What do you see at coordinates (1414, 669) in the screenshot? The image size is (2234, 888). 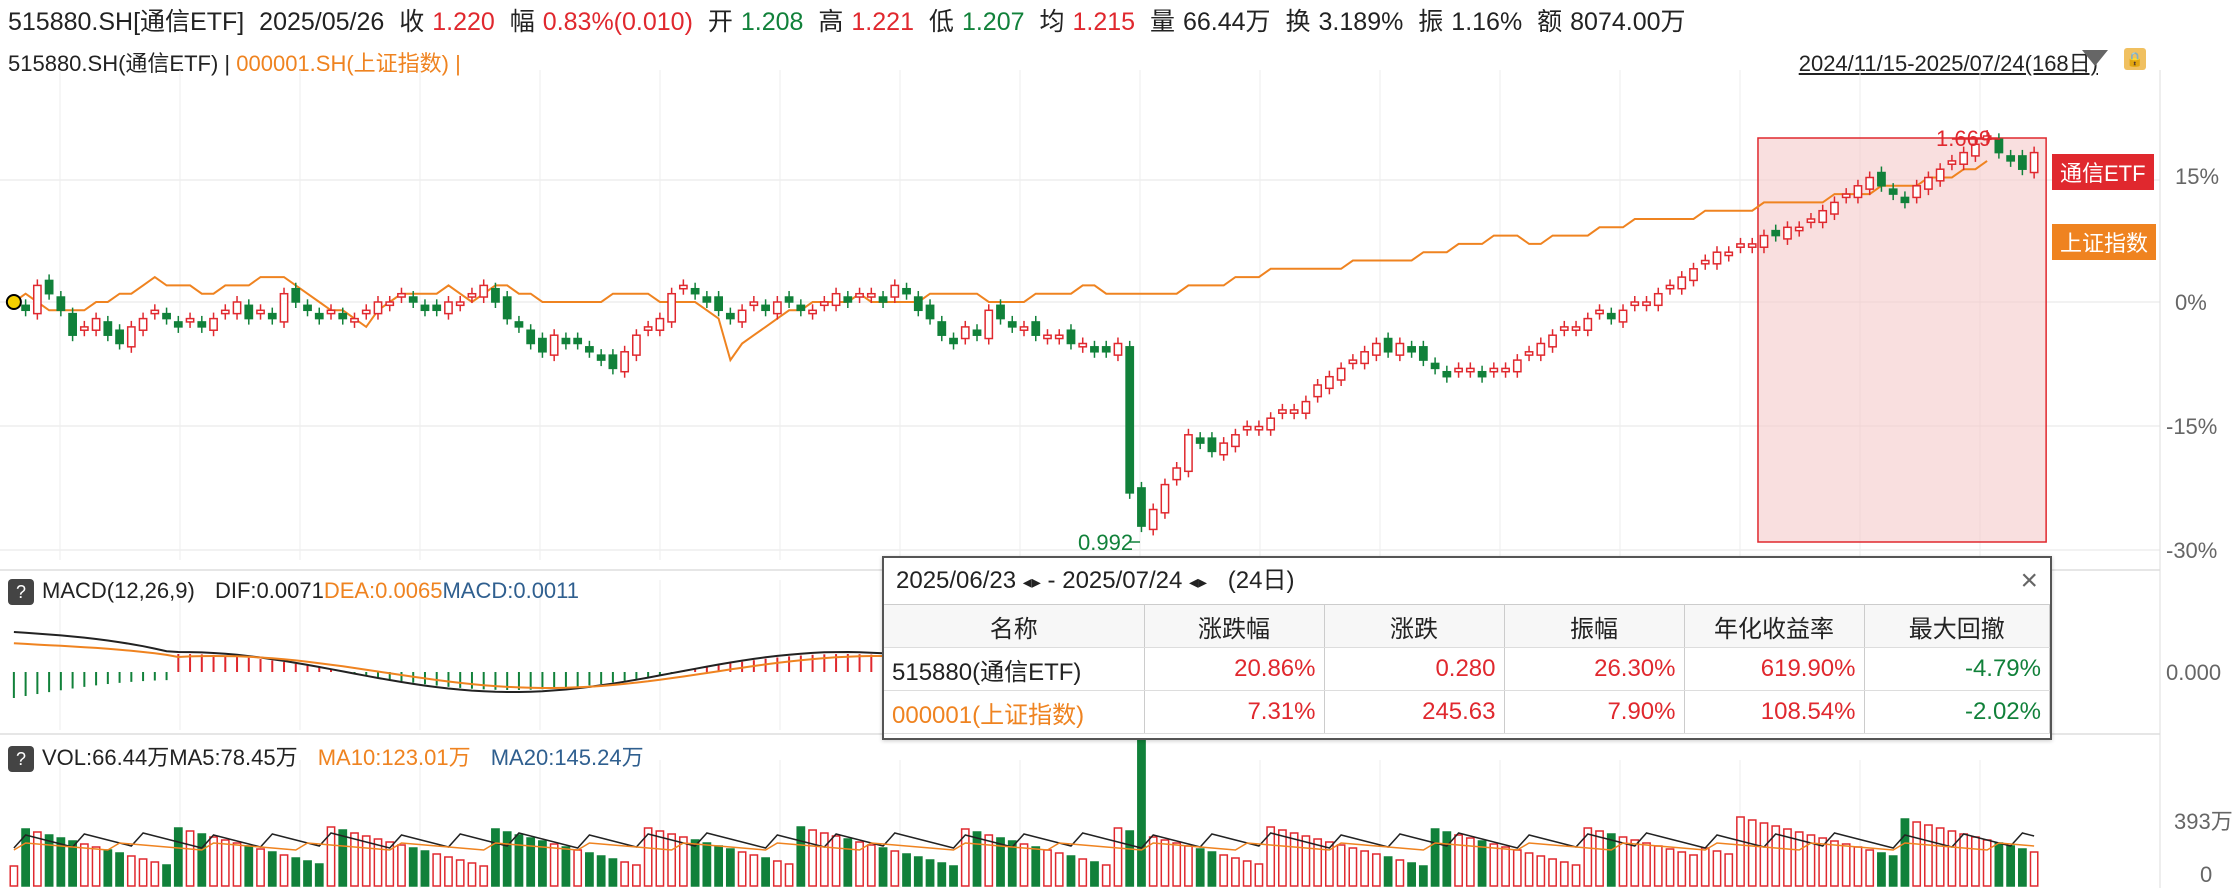 I see `cell-delta: 0.280` at bounding box center [1414, 669].